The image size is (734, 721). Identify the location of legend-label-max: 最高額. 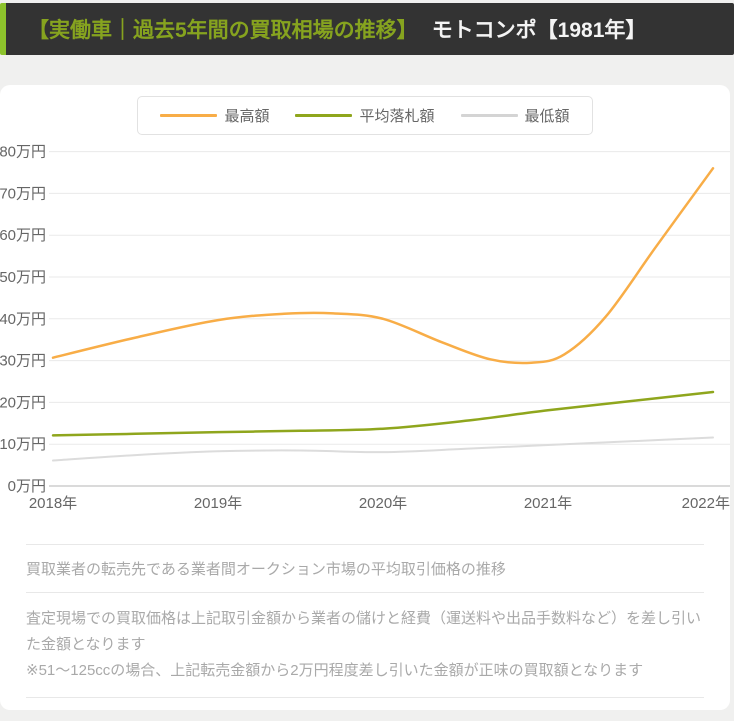
(247, 116).